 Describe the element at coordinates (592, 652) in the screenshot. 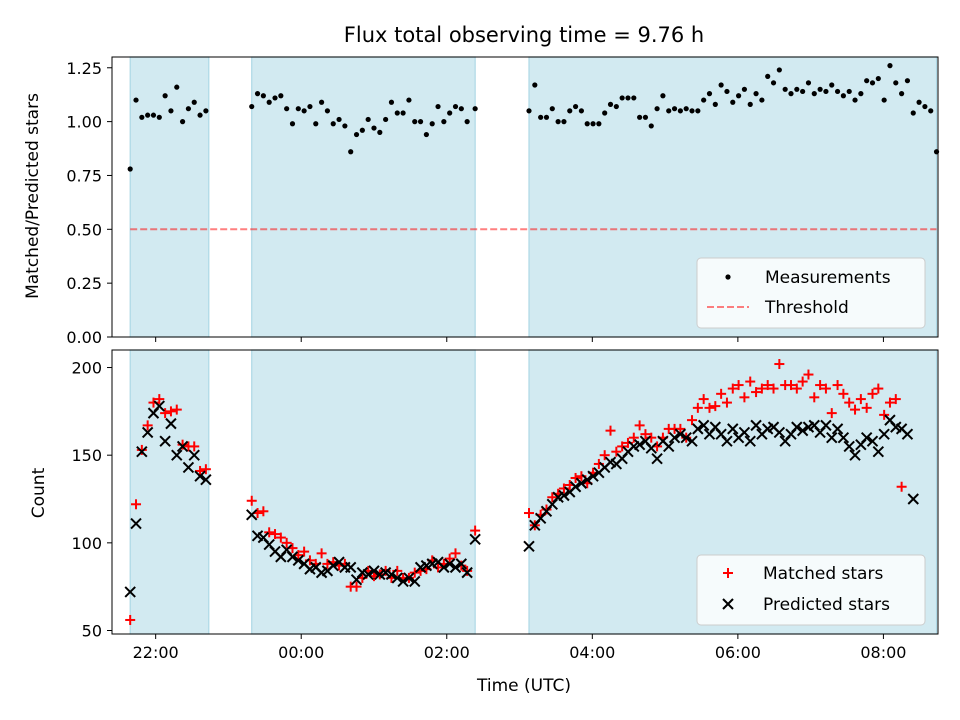

I see `x-tick-label: 04:00` at that location.